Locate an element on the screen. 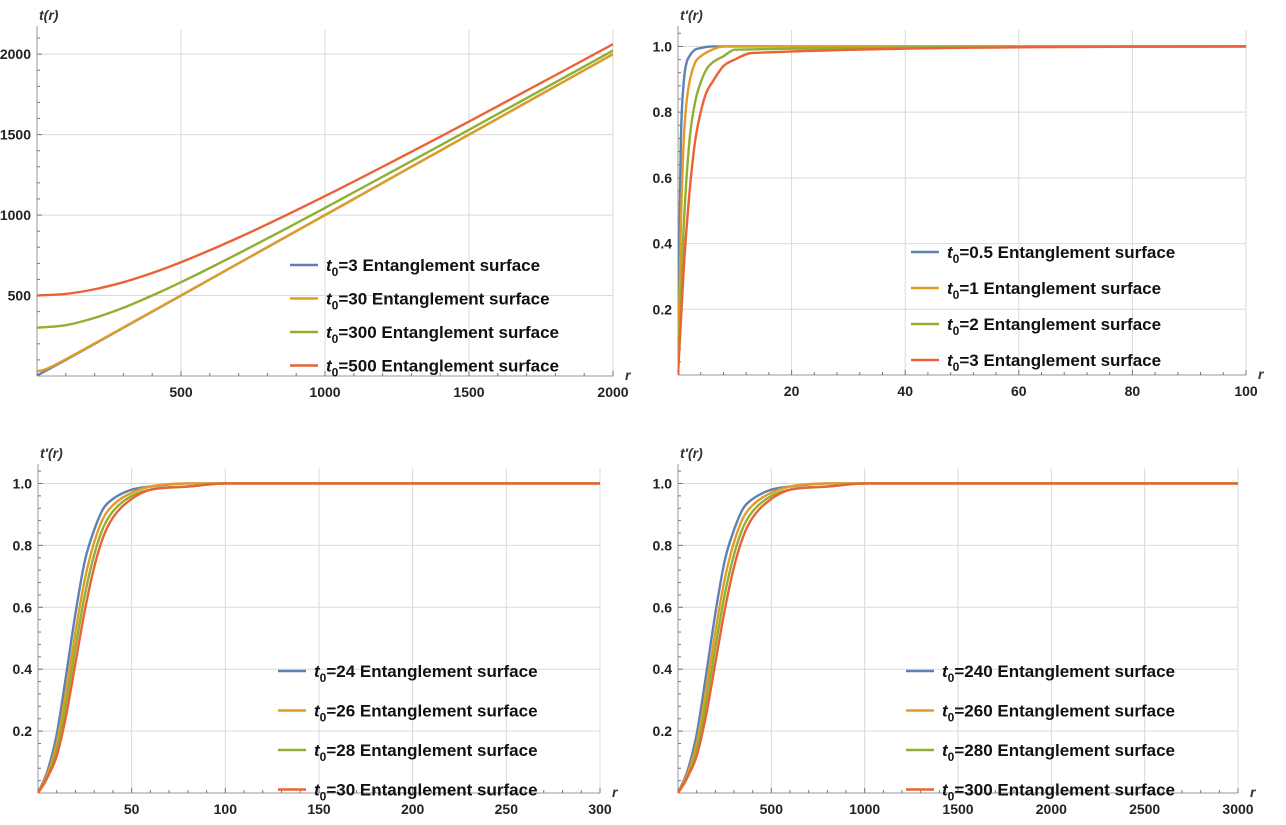 The image size is (1286, 825). x-tick-label: 2500 is located at coordinates (1144, 809).